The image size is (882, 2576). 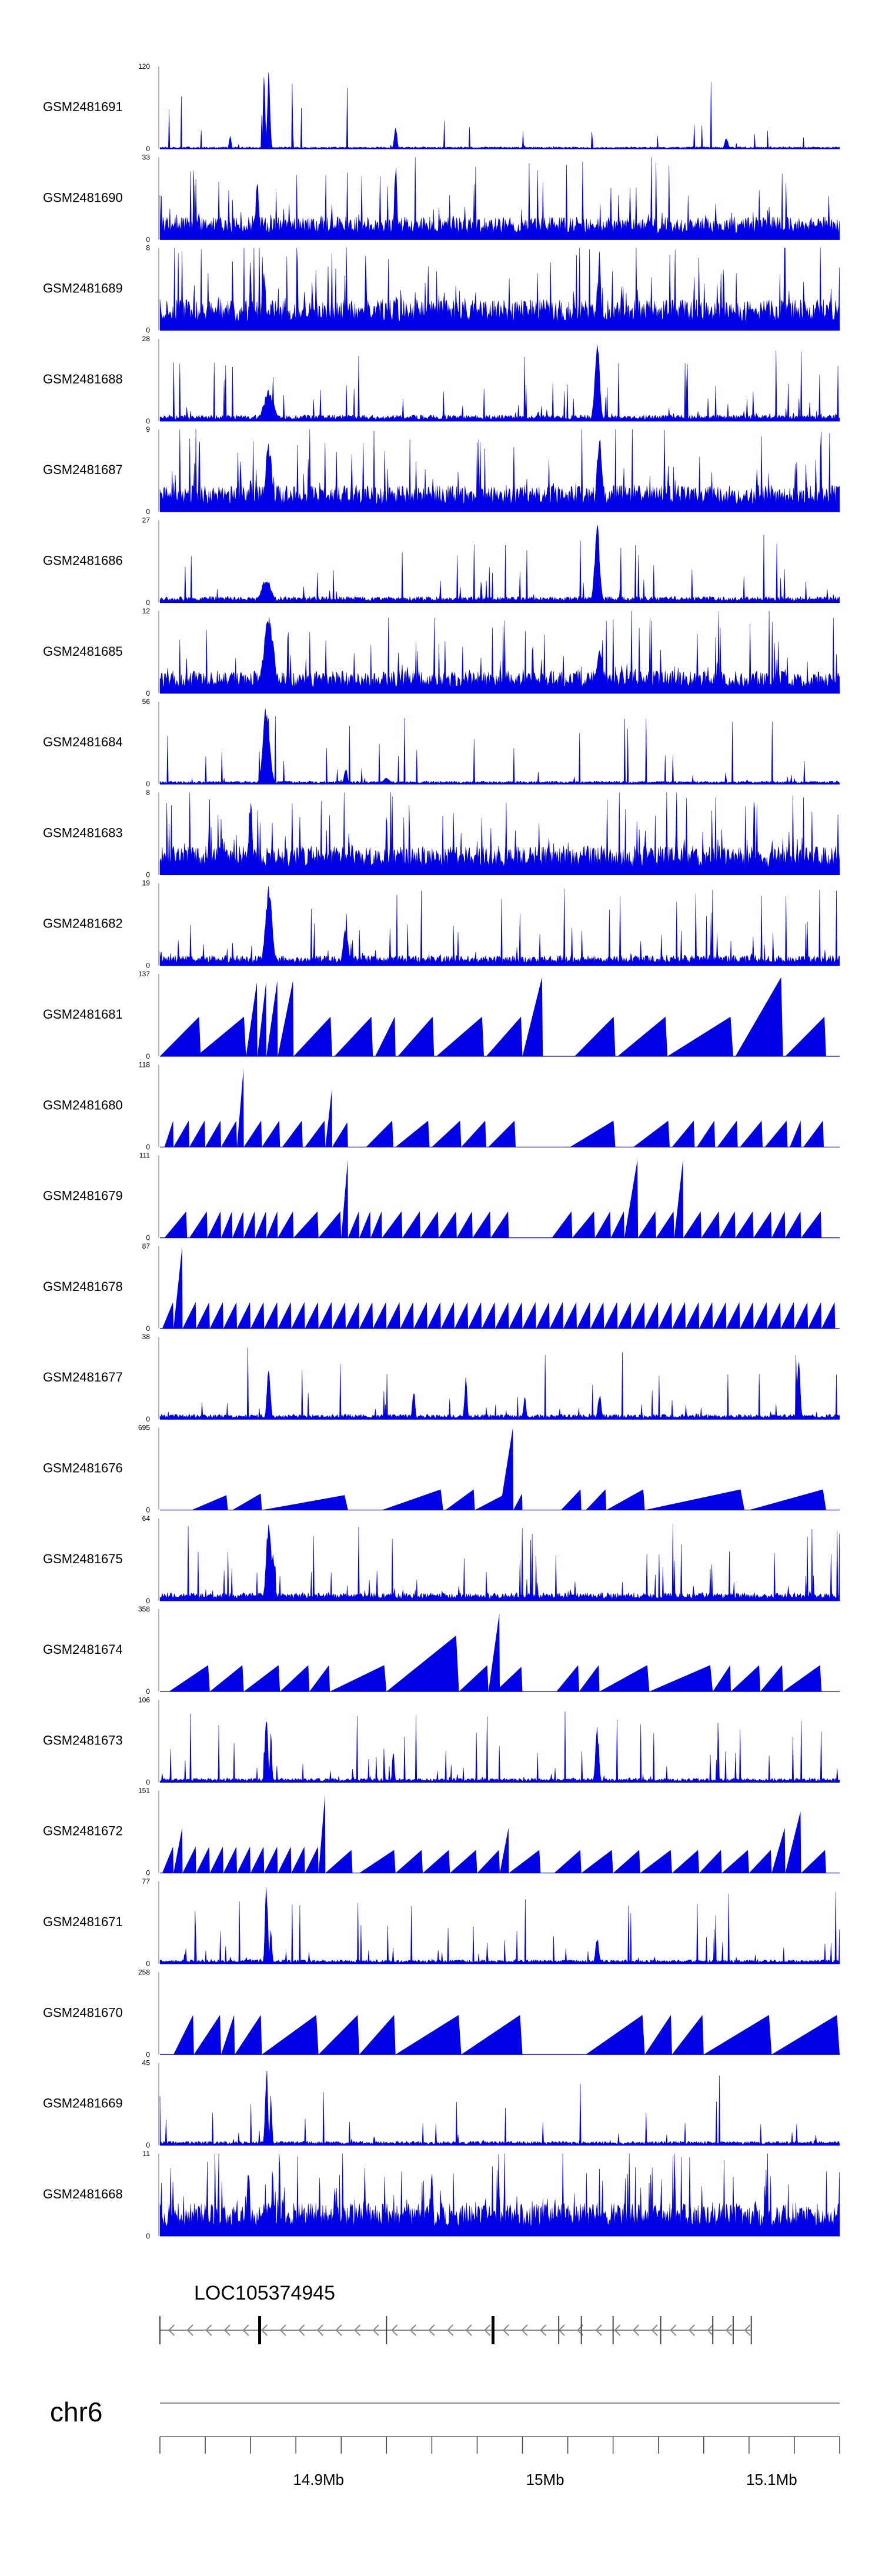 I want to click on track-GSM2481676: GSM2481676 695 0, so click(x=441, y=1469).